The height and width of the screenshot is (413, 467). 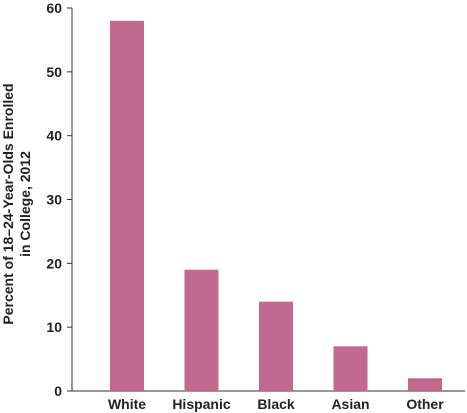 I want to click on y-tick-label: 10, so click(x=54, y=327).